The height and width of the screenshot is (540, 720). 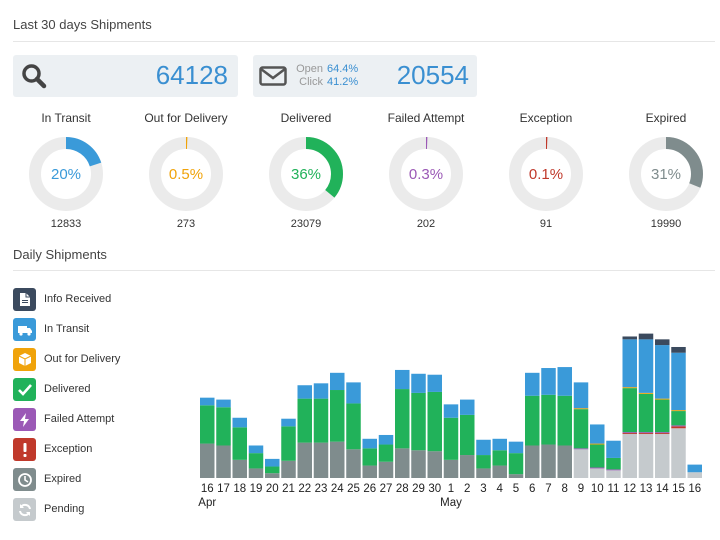 I want to click on donut-chart: 36%, so click(x=306, y=174).